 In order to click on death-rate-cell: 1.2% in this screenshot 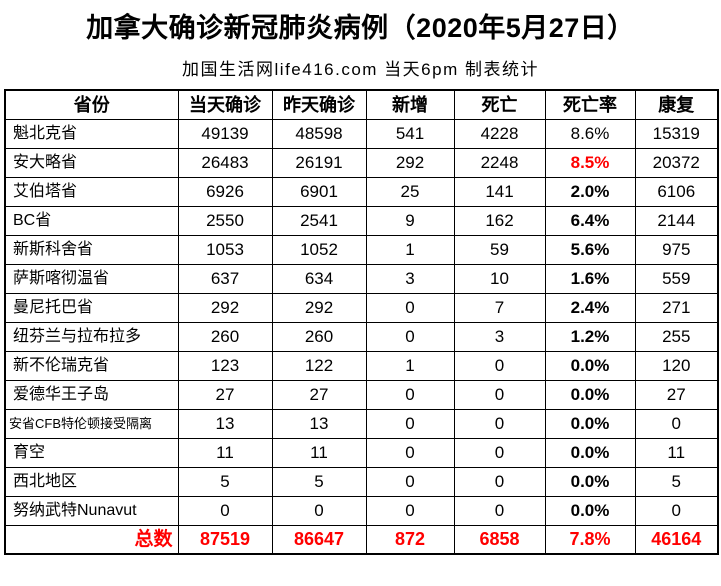, I will do `click(590, 336)`.